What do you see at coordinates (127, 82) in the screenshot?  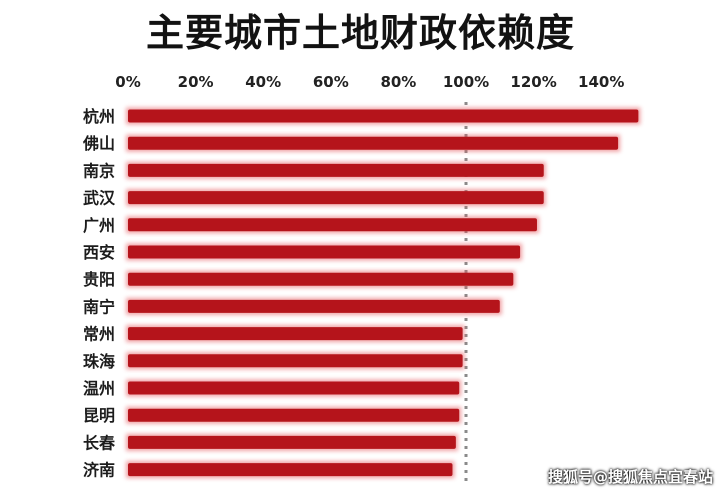 I see `x-tick-label: 0%` at bounding box center [127, 82].